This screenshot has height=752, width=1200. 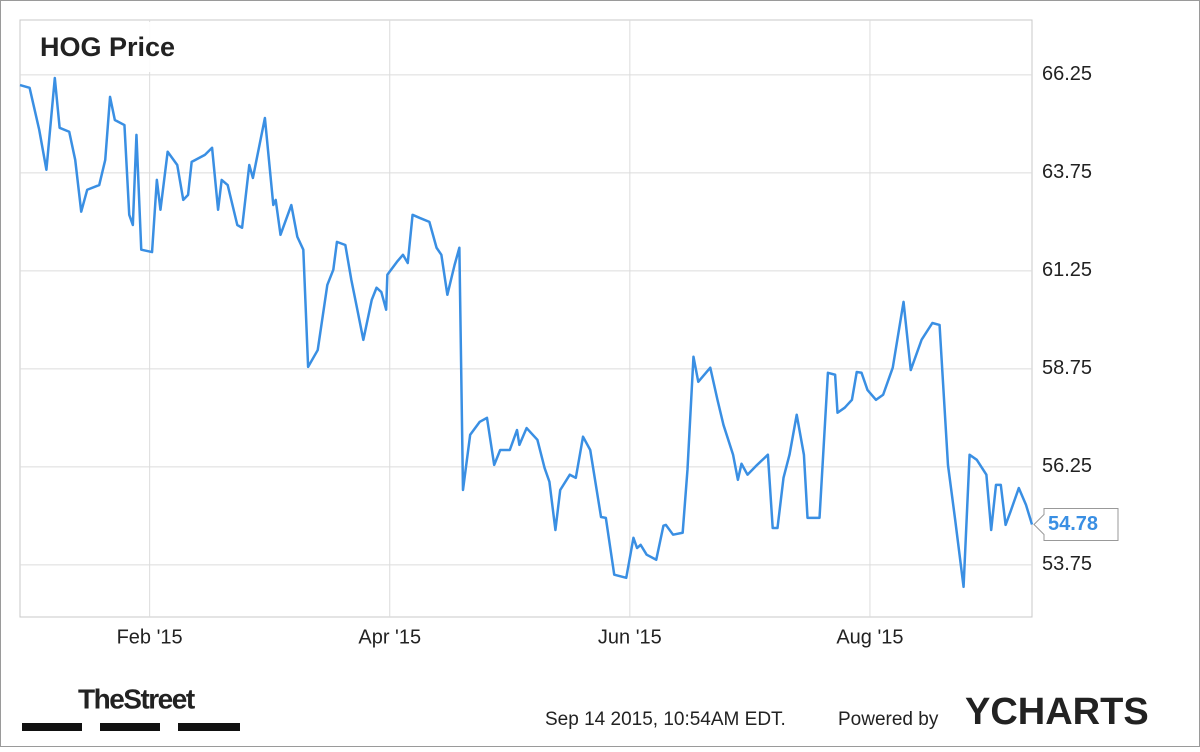 What do you see at coordinates (869, 637) in the screenshot?
I see `x-tick-label: Aug '15` at bounding box center [869, 637].